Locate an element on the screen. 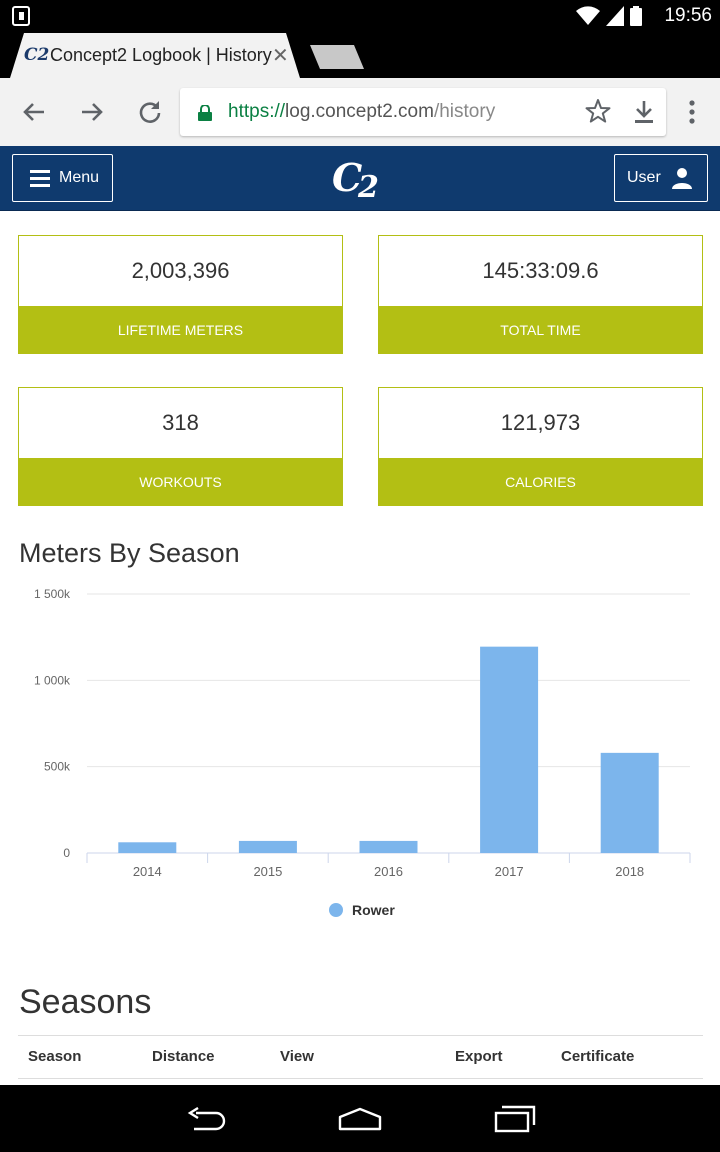 This screenshot has height=1152, width=720. status-icons is located at coordinates (609, 16).